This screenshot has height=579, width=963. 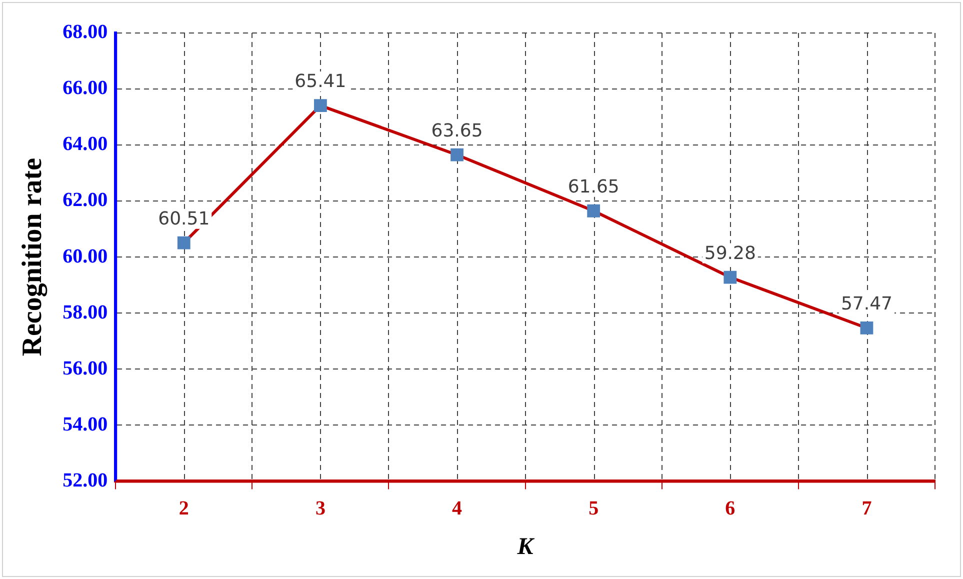 I want to click on x-tick-label: 3, so click(x=320, y=508).